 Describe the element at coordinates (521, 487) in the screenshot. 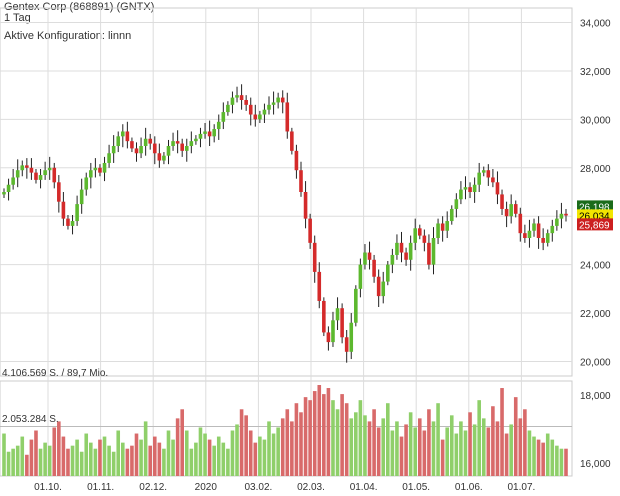

I see `x-tick-label: 01.07.` at that location.